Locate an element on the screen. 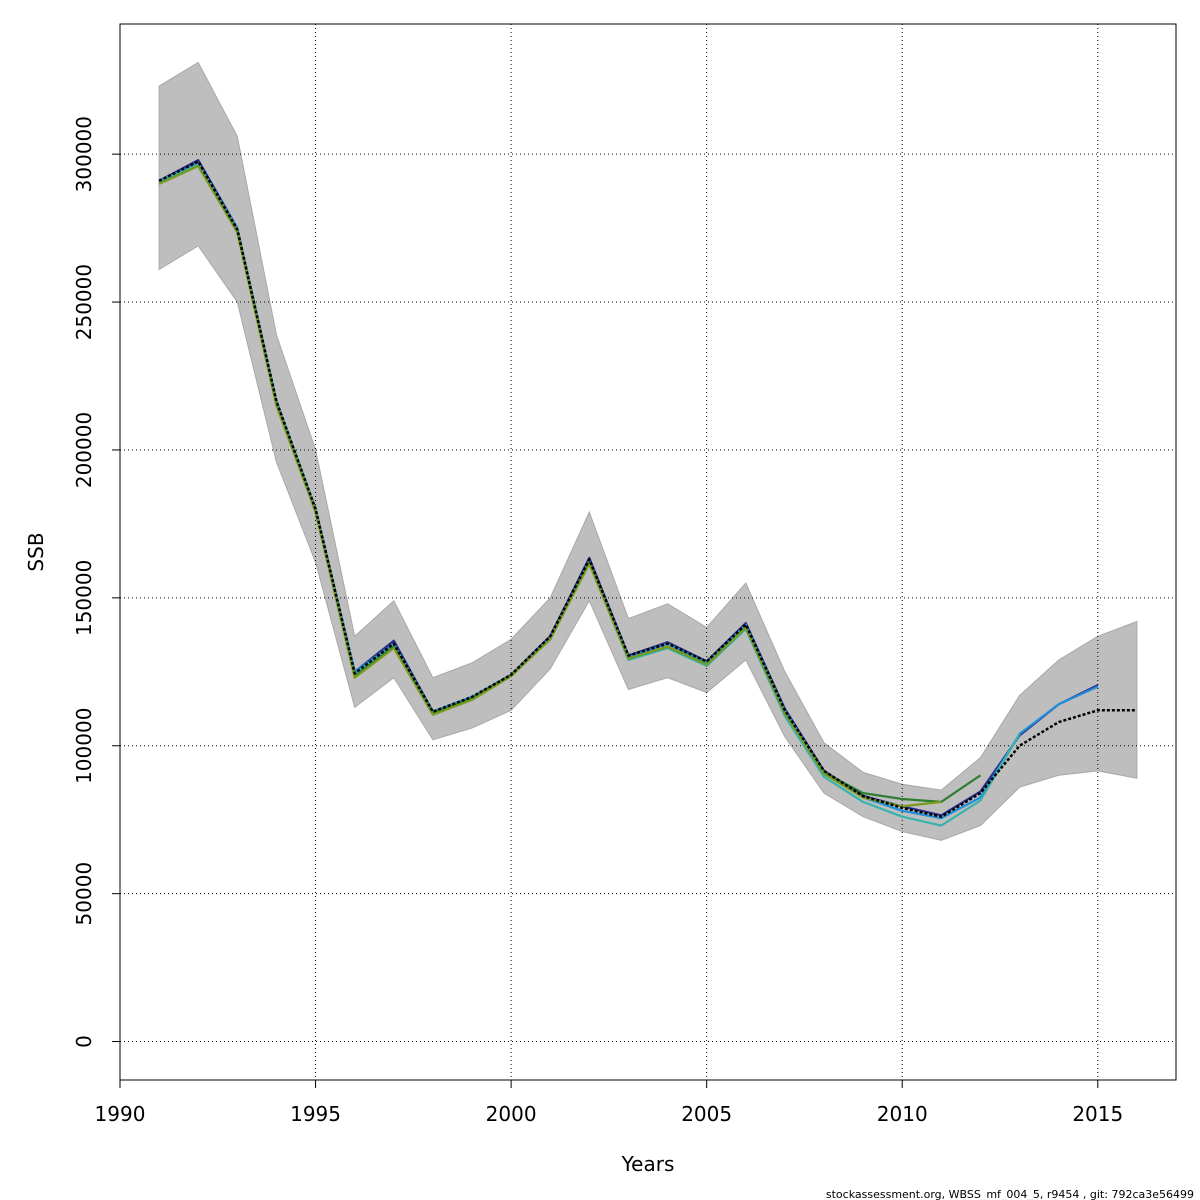 The width and height of the screenshot is (1200, 1200). y-tick-label-150000: 150000 is located at coordinates (84, 598).